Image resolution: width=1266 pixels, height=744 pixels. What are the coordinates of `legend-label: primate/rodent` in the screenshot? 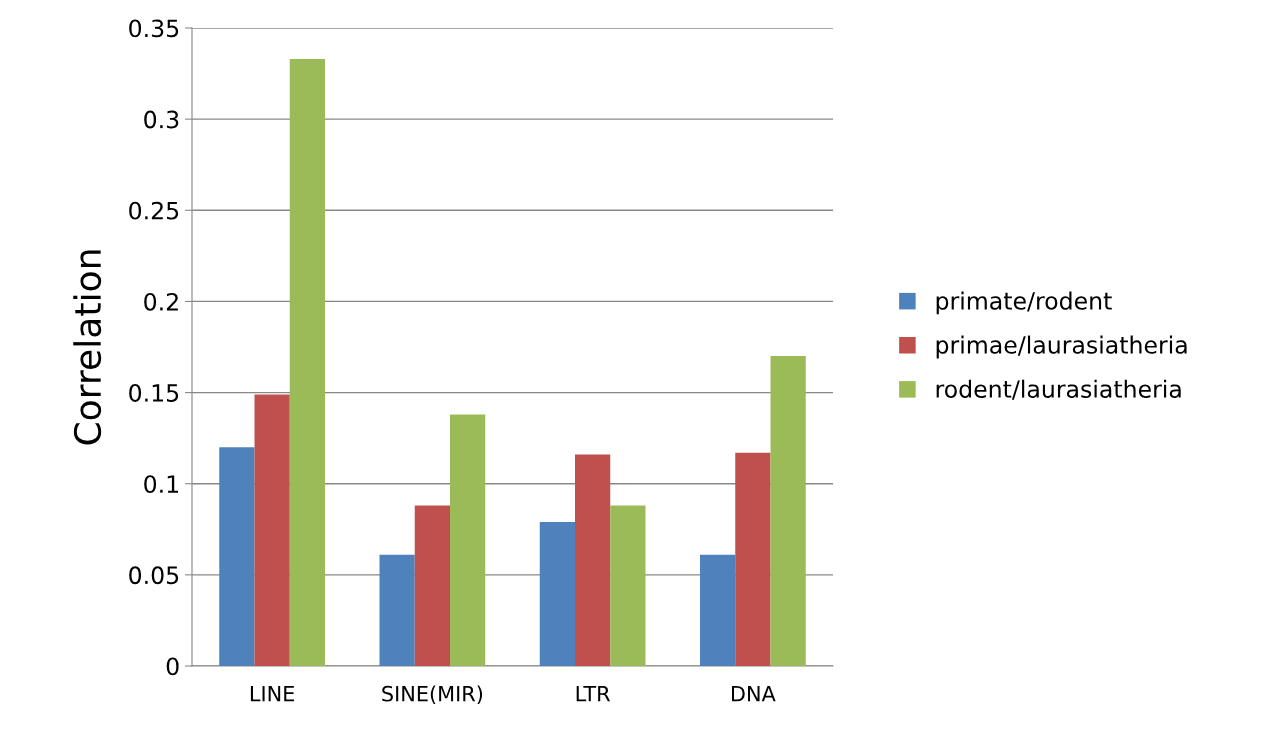 It's located at (1024, 303).